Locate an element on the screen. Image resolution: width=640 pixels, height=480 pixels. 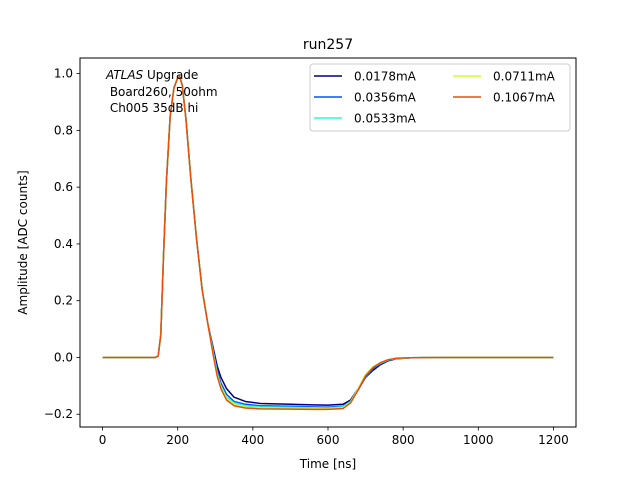
x-tick-label: 0 is located at coordinates (103, 440).